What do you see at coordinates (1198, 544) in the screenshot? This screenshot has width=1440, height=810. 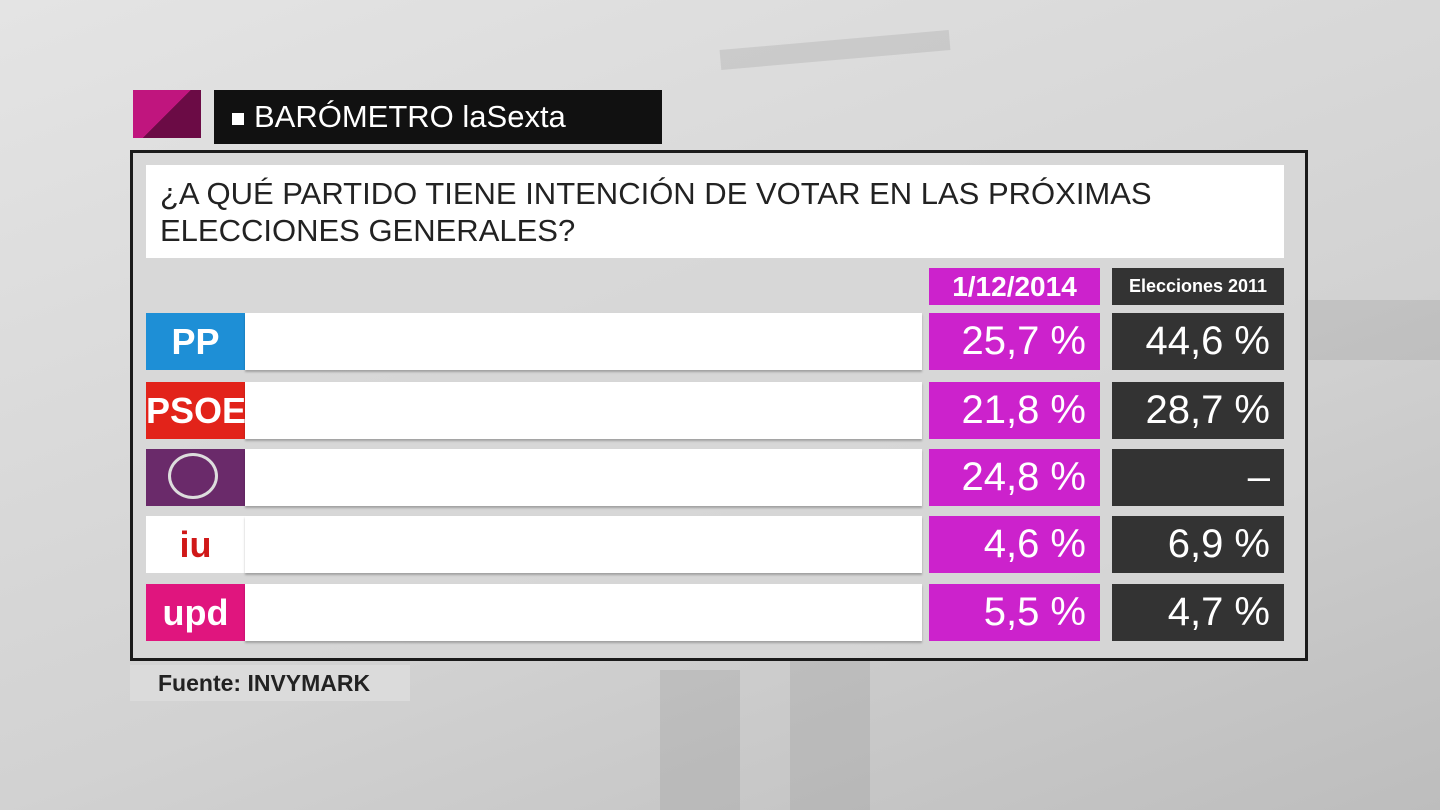 I see `result-2011: 6,9 %` at bounding box center [1198, 544].